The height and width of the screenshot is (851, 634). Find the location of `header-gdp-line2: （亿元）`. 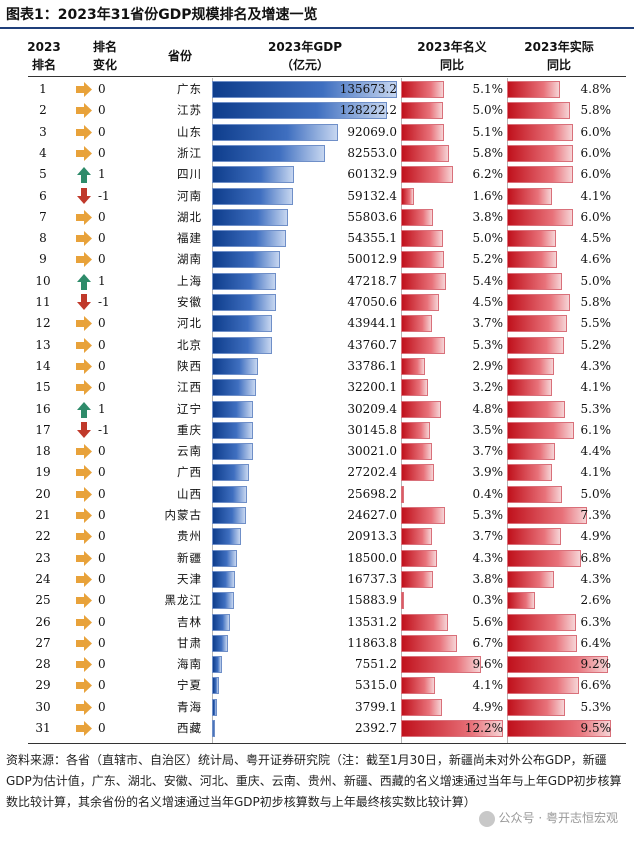

header-gdp-line2: （亿元） is located at coordinates (304, 65).